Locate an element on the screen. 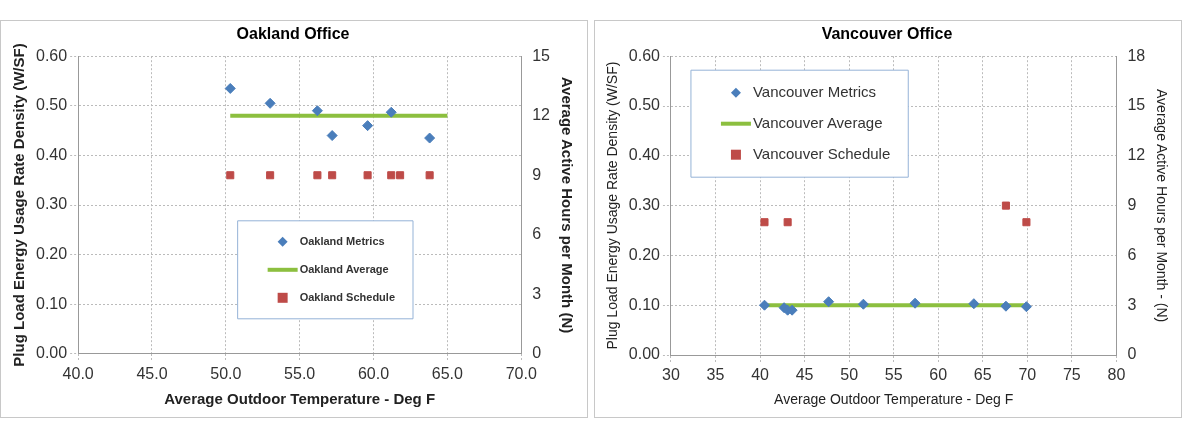  x-tick-label: 70 is located at coordinates (1027, 375).